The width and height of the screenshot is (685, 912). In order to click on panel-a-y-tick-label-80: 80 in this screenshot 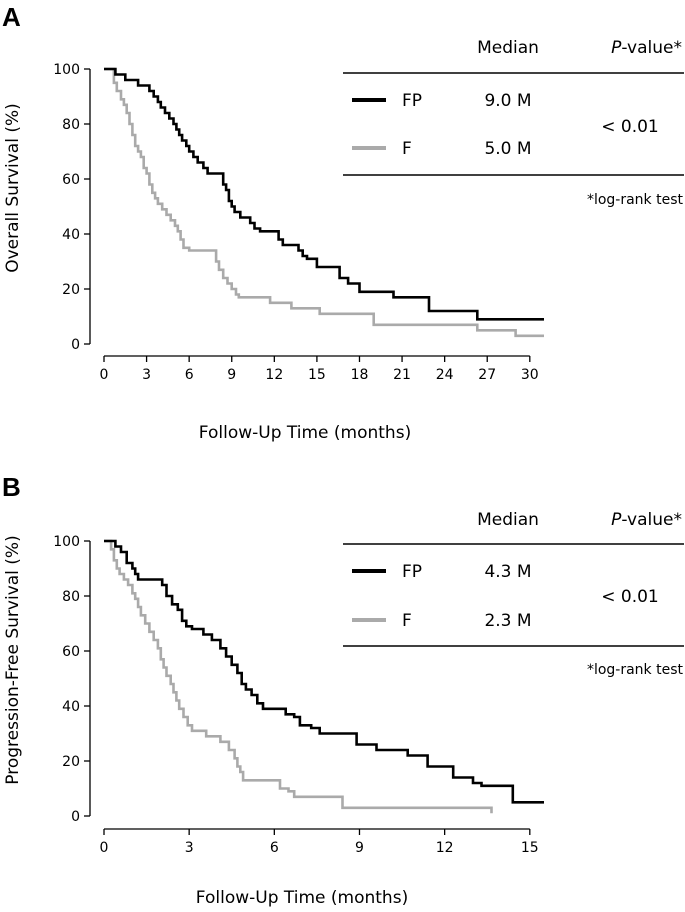, I will do `click(71, 125)`.